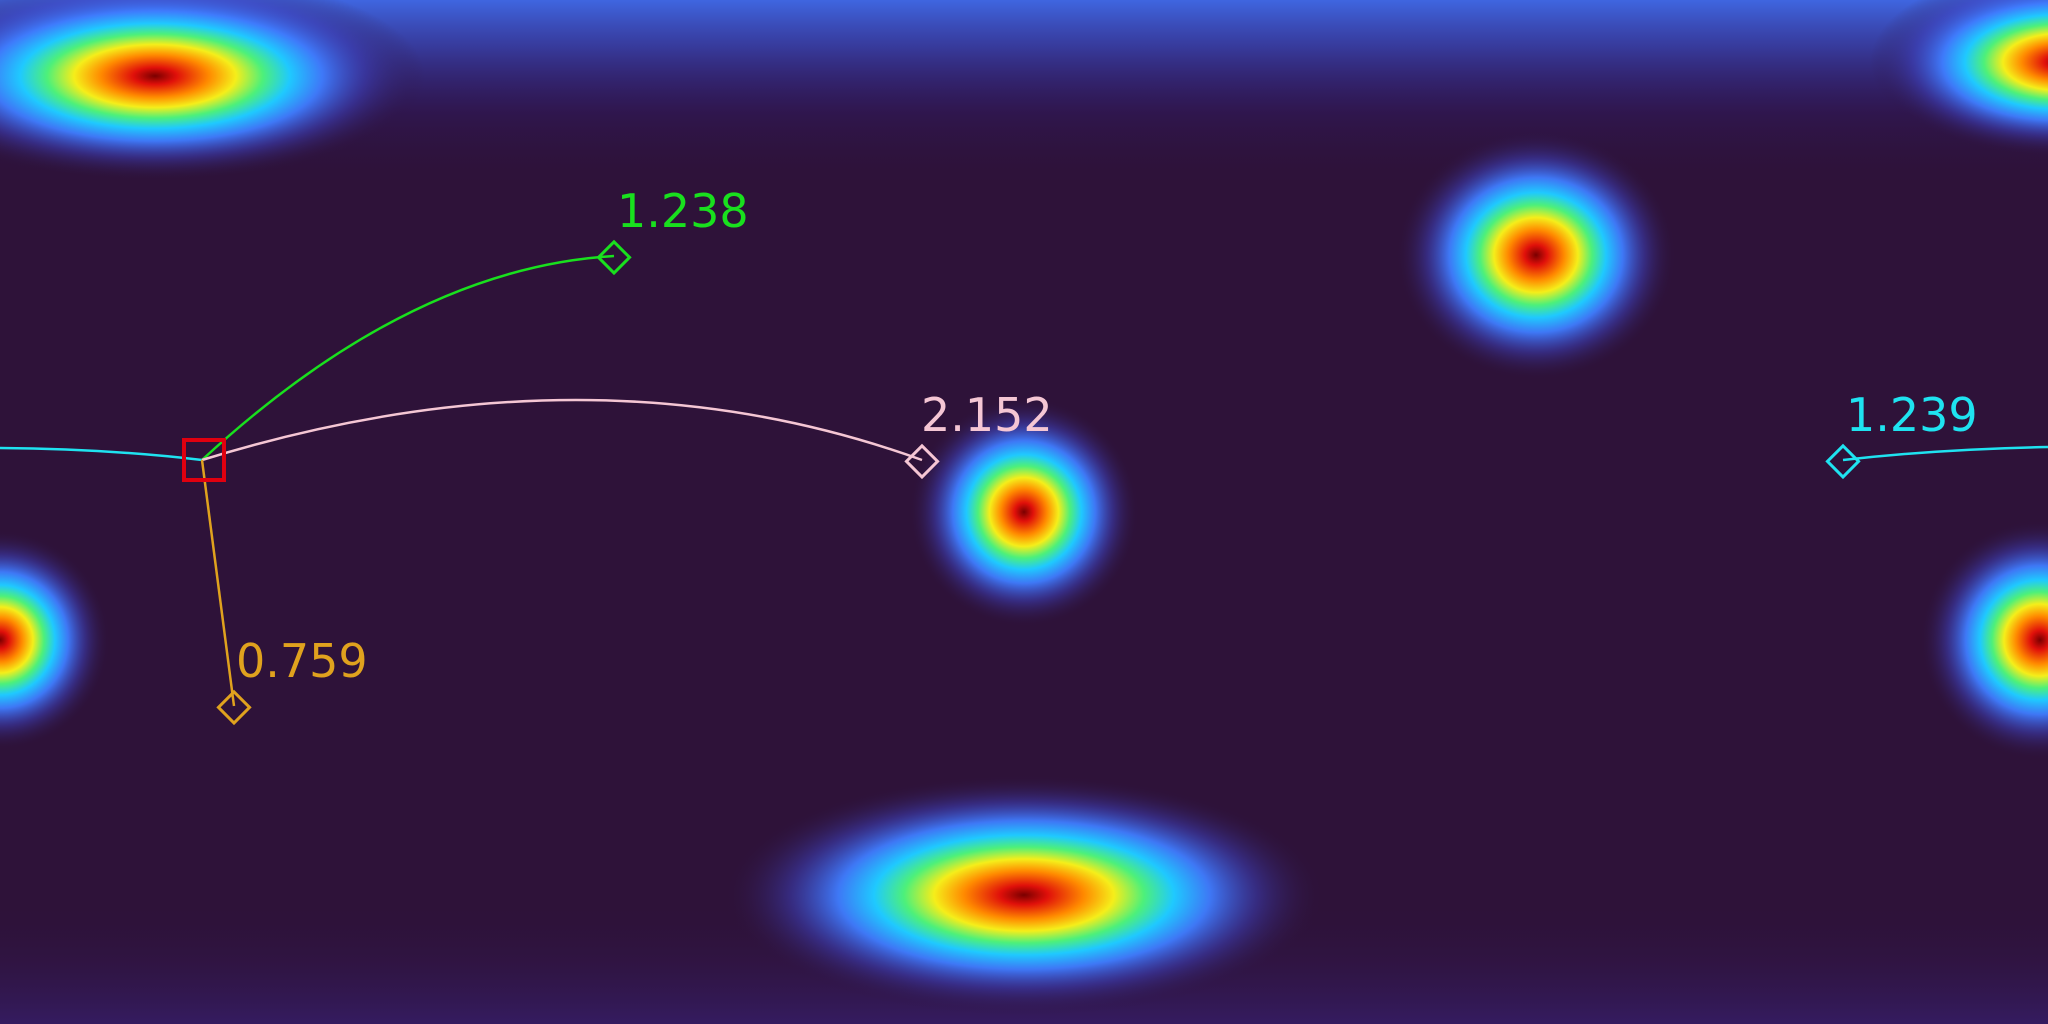 The height and width of the screenshot is (1024, 2048). I want to click on target-diamond-icon-orange, so click(234, 707).